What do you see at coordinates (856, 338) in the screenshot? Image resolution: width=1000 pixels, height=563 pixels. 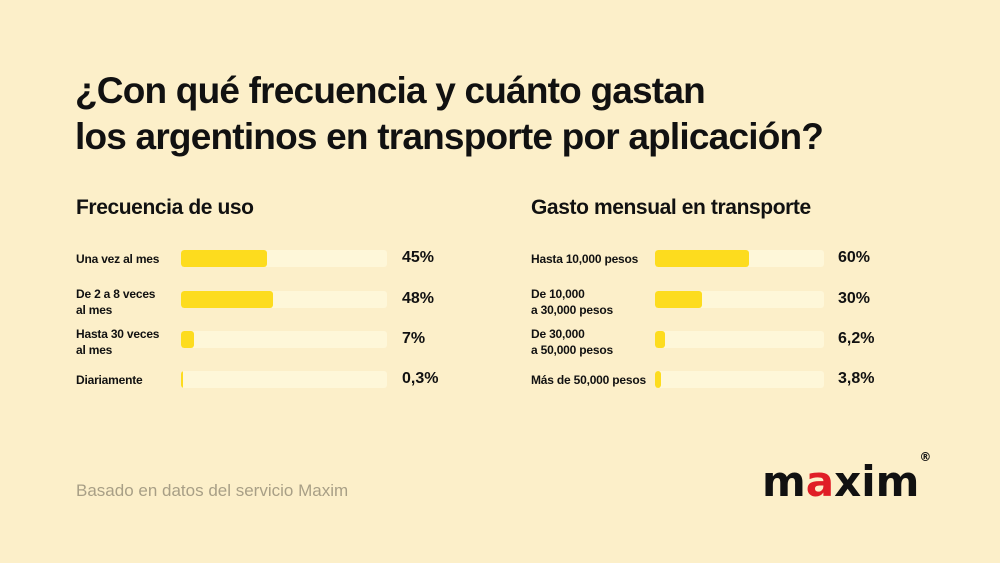 I see `spending-value-label: 6,2%` at bounding box center [856, 338].